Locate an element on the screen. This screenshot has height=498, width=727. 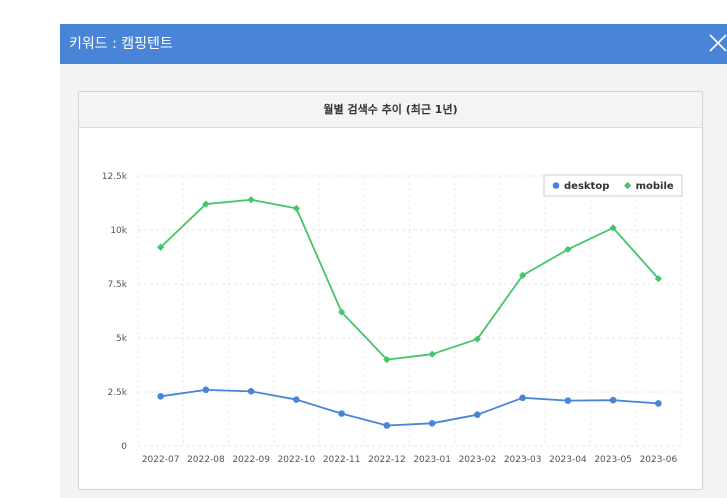
y-tick-label: 10k is located at coordinates (118, 231).